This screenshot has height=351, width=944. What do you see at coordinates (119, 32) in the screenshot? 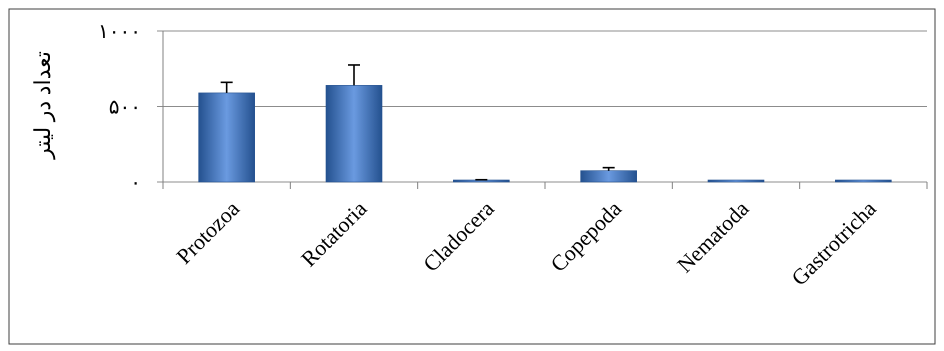
I see `y-tick-label: ۱۰۰۰` at bounding box center [119, 32].